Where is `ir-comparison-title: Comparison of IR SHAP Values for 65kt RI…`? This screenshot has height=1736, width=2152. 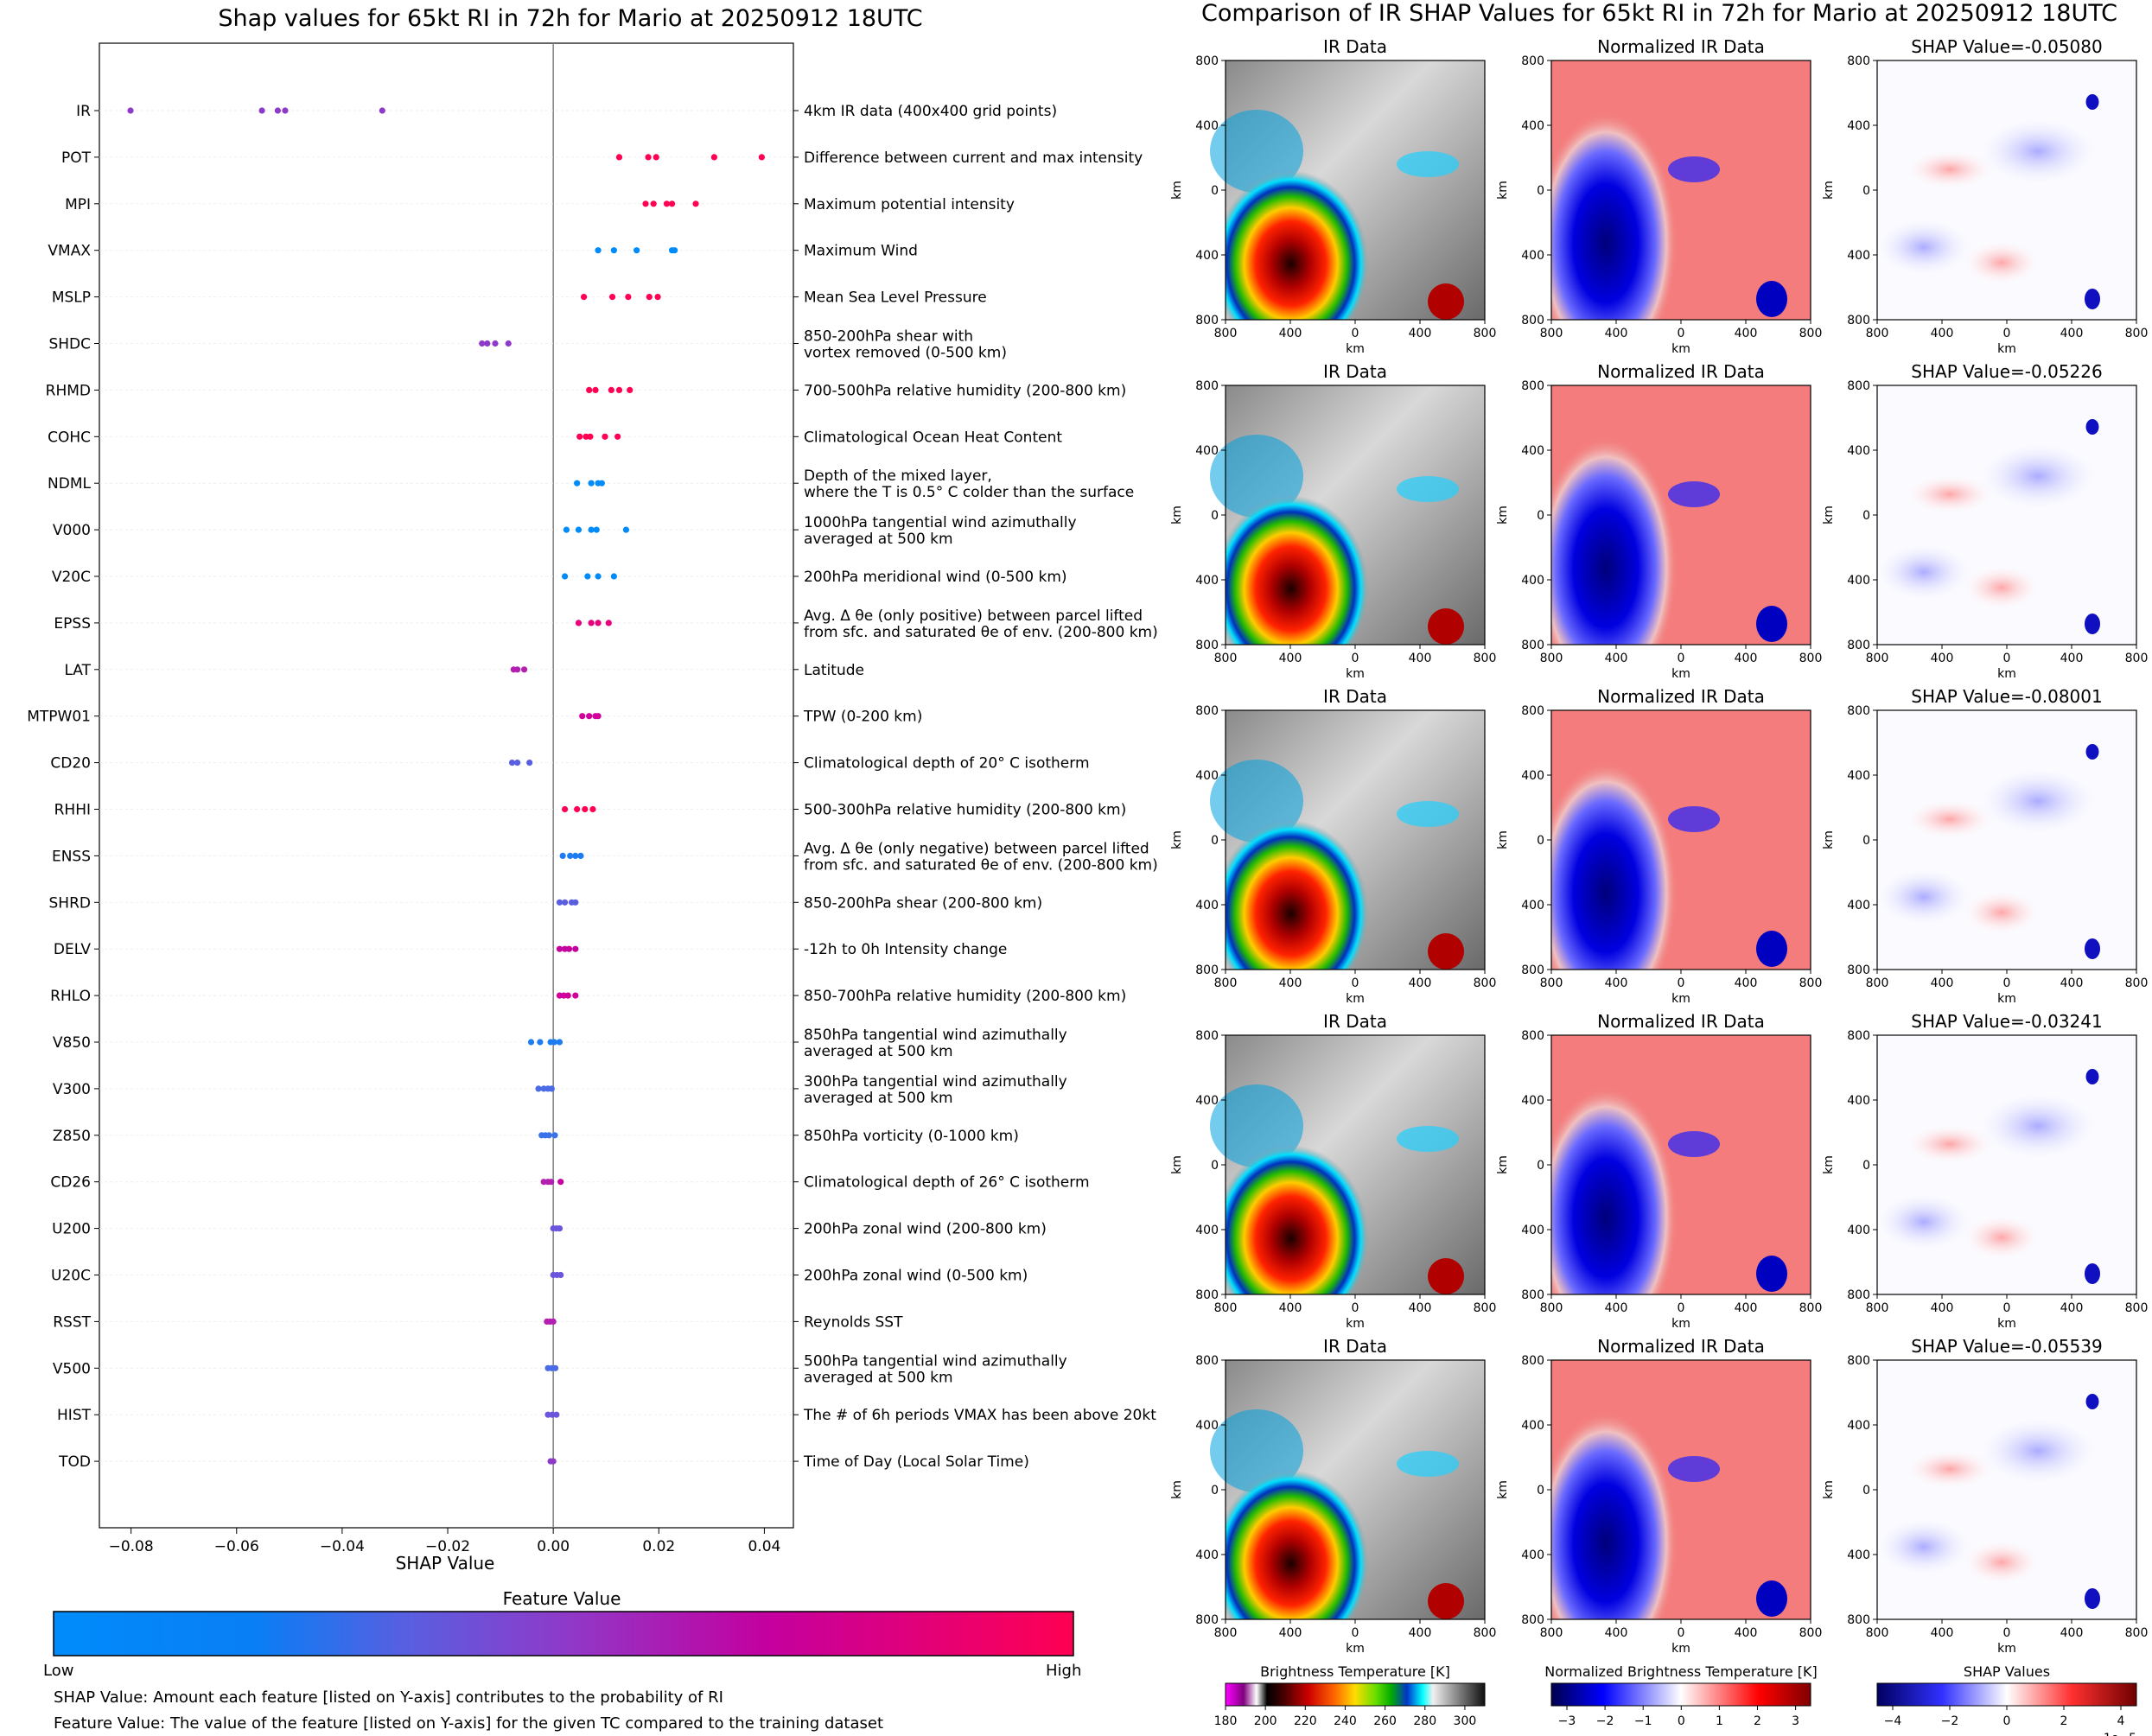
ir-comparison-title: Comparison of IR SHAP Values for 65kt RI… is located at coordinates (1658, 13).